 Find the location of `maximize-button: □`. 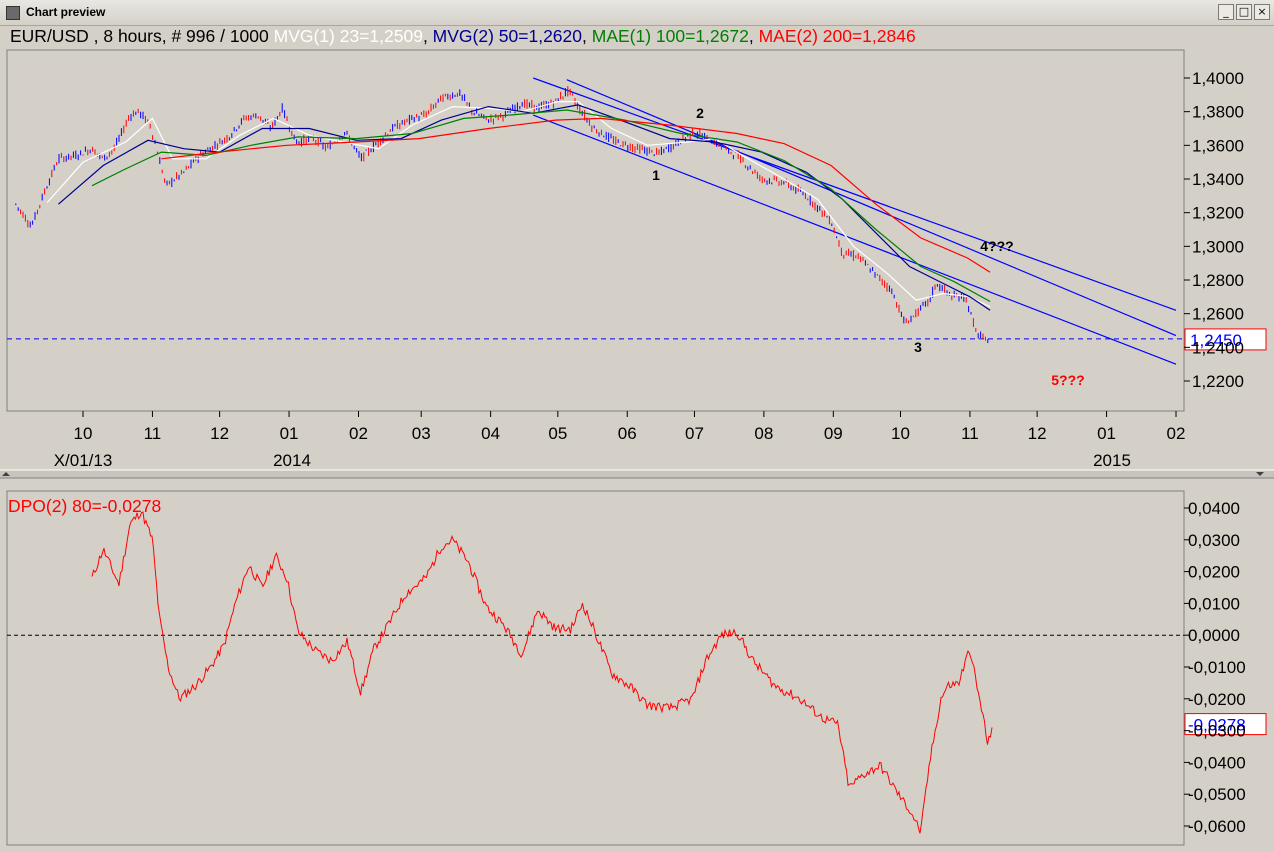

maximize-button: □ is located at coordinates (1244, 12).